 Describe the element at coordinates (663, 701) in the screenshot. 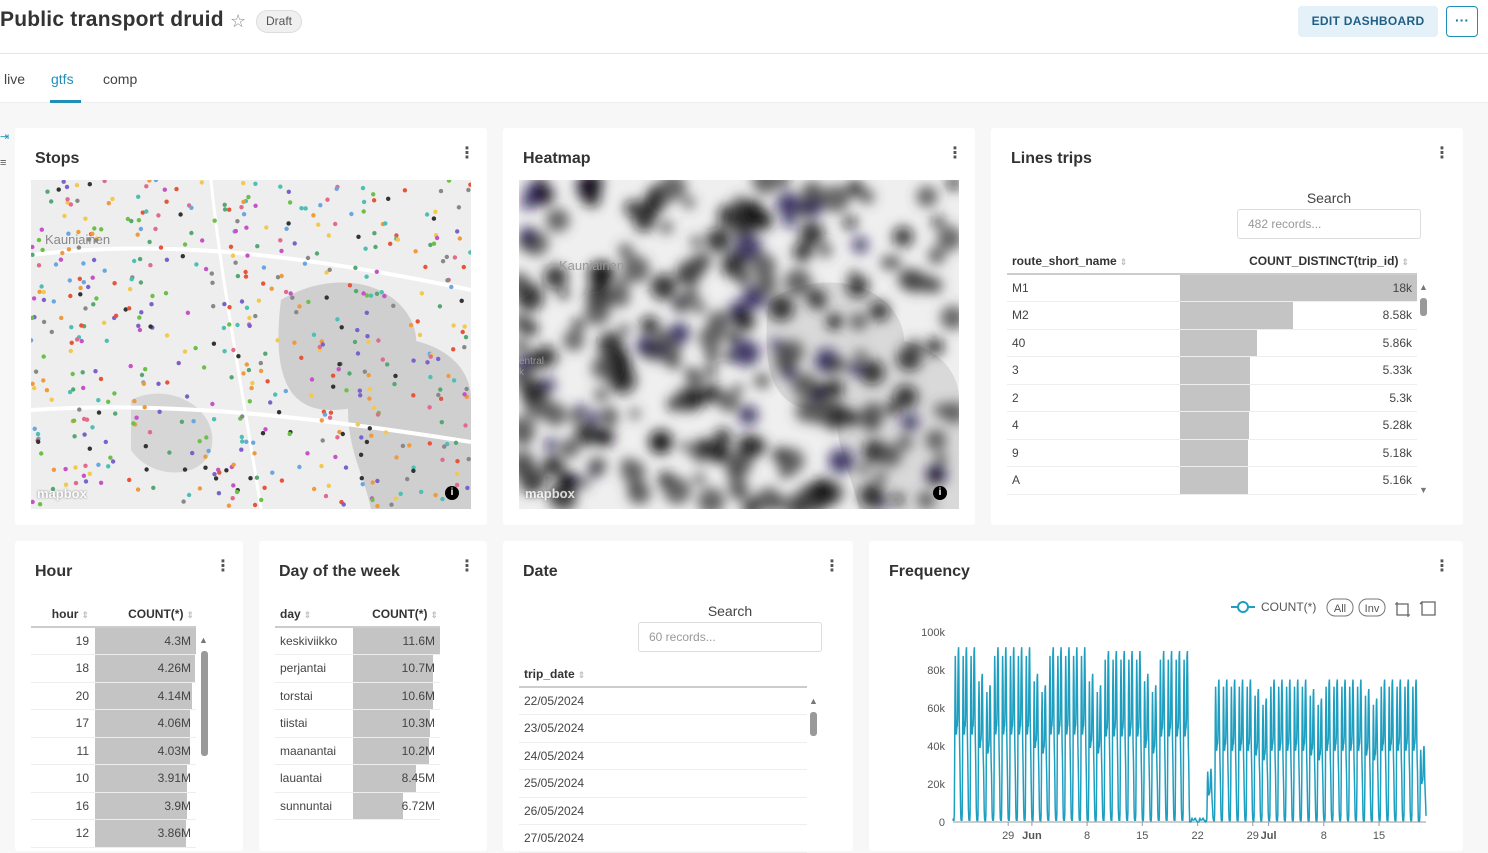

I see `table-row: 22/05/2024` at that location.